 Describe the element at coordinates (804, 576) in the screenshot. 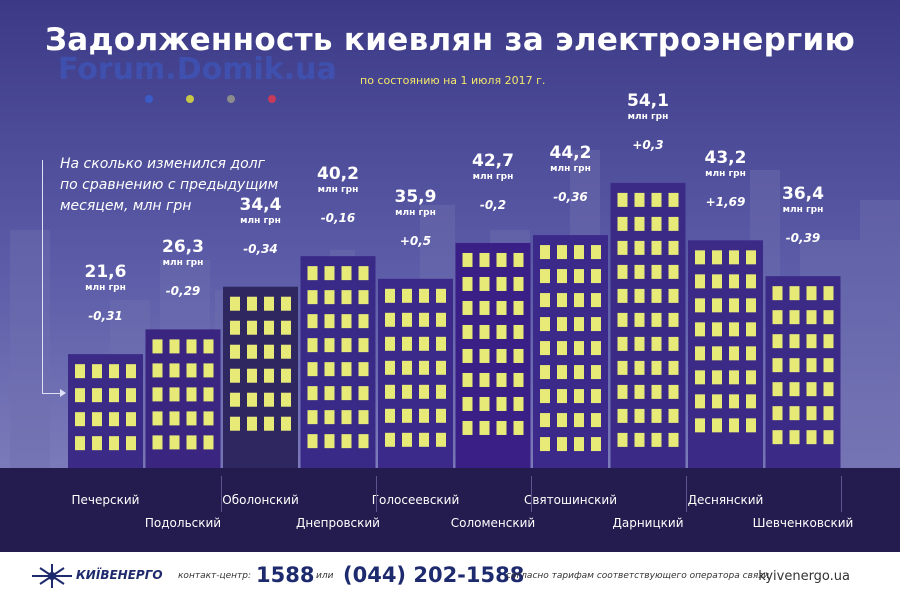

I see `site-link: kyivenergo.ua` at that location.